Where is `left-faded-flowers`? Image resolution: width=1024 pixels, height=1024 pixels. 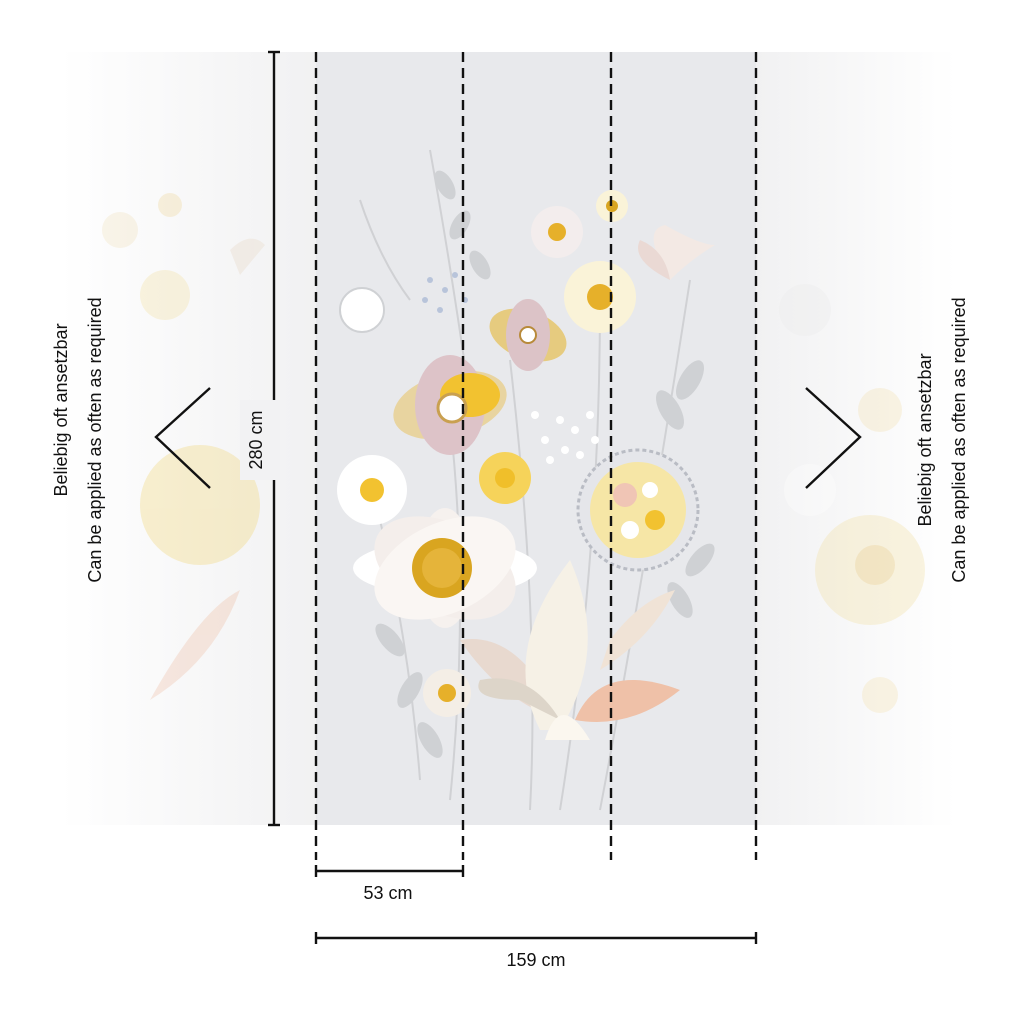
left-faded-flowers is located at coordinates (183, 446).